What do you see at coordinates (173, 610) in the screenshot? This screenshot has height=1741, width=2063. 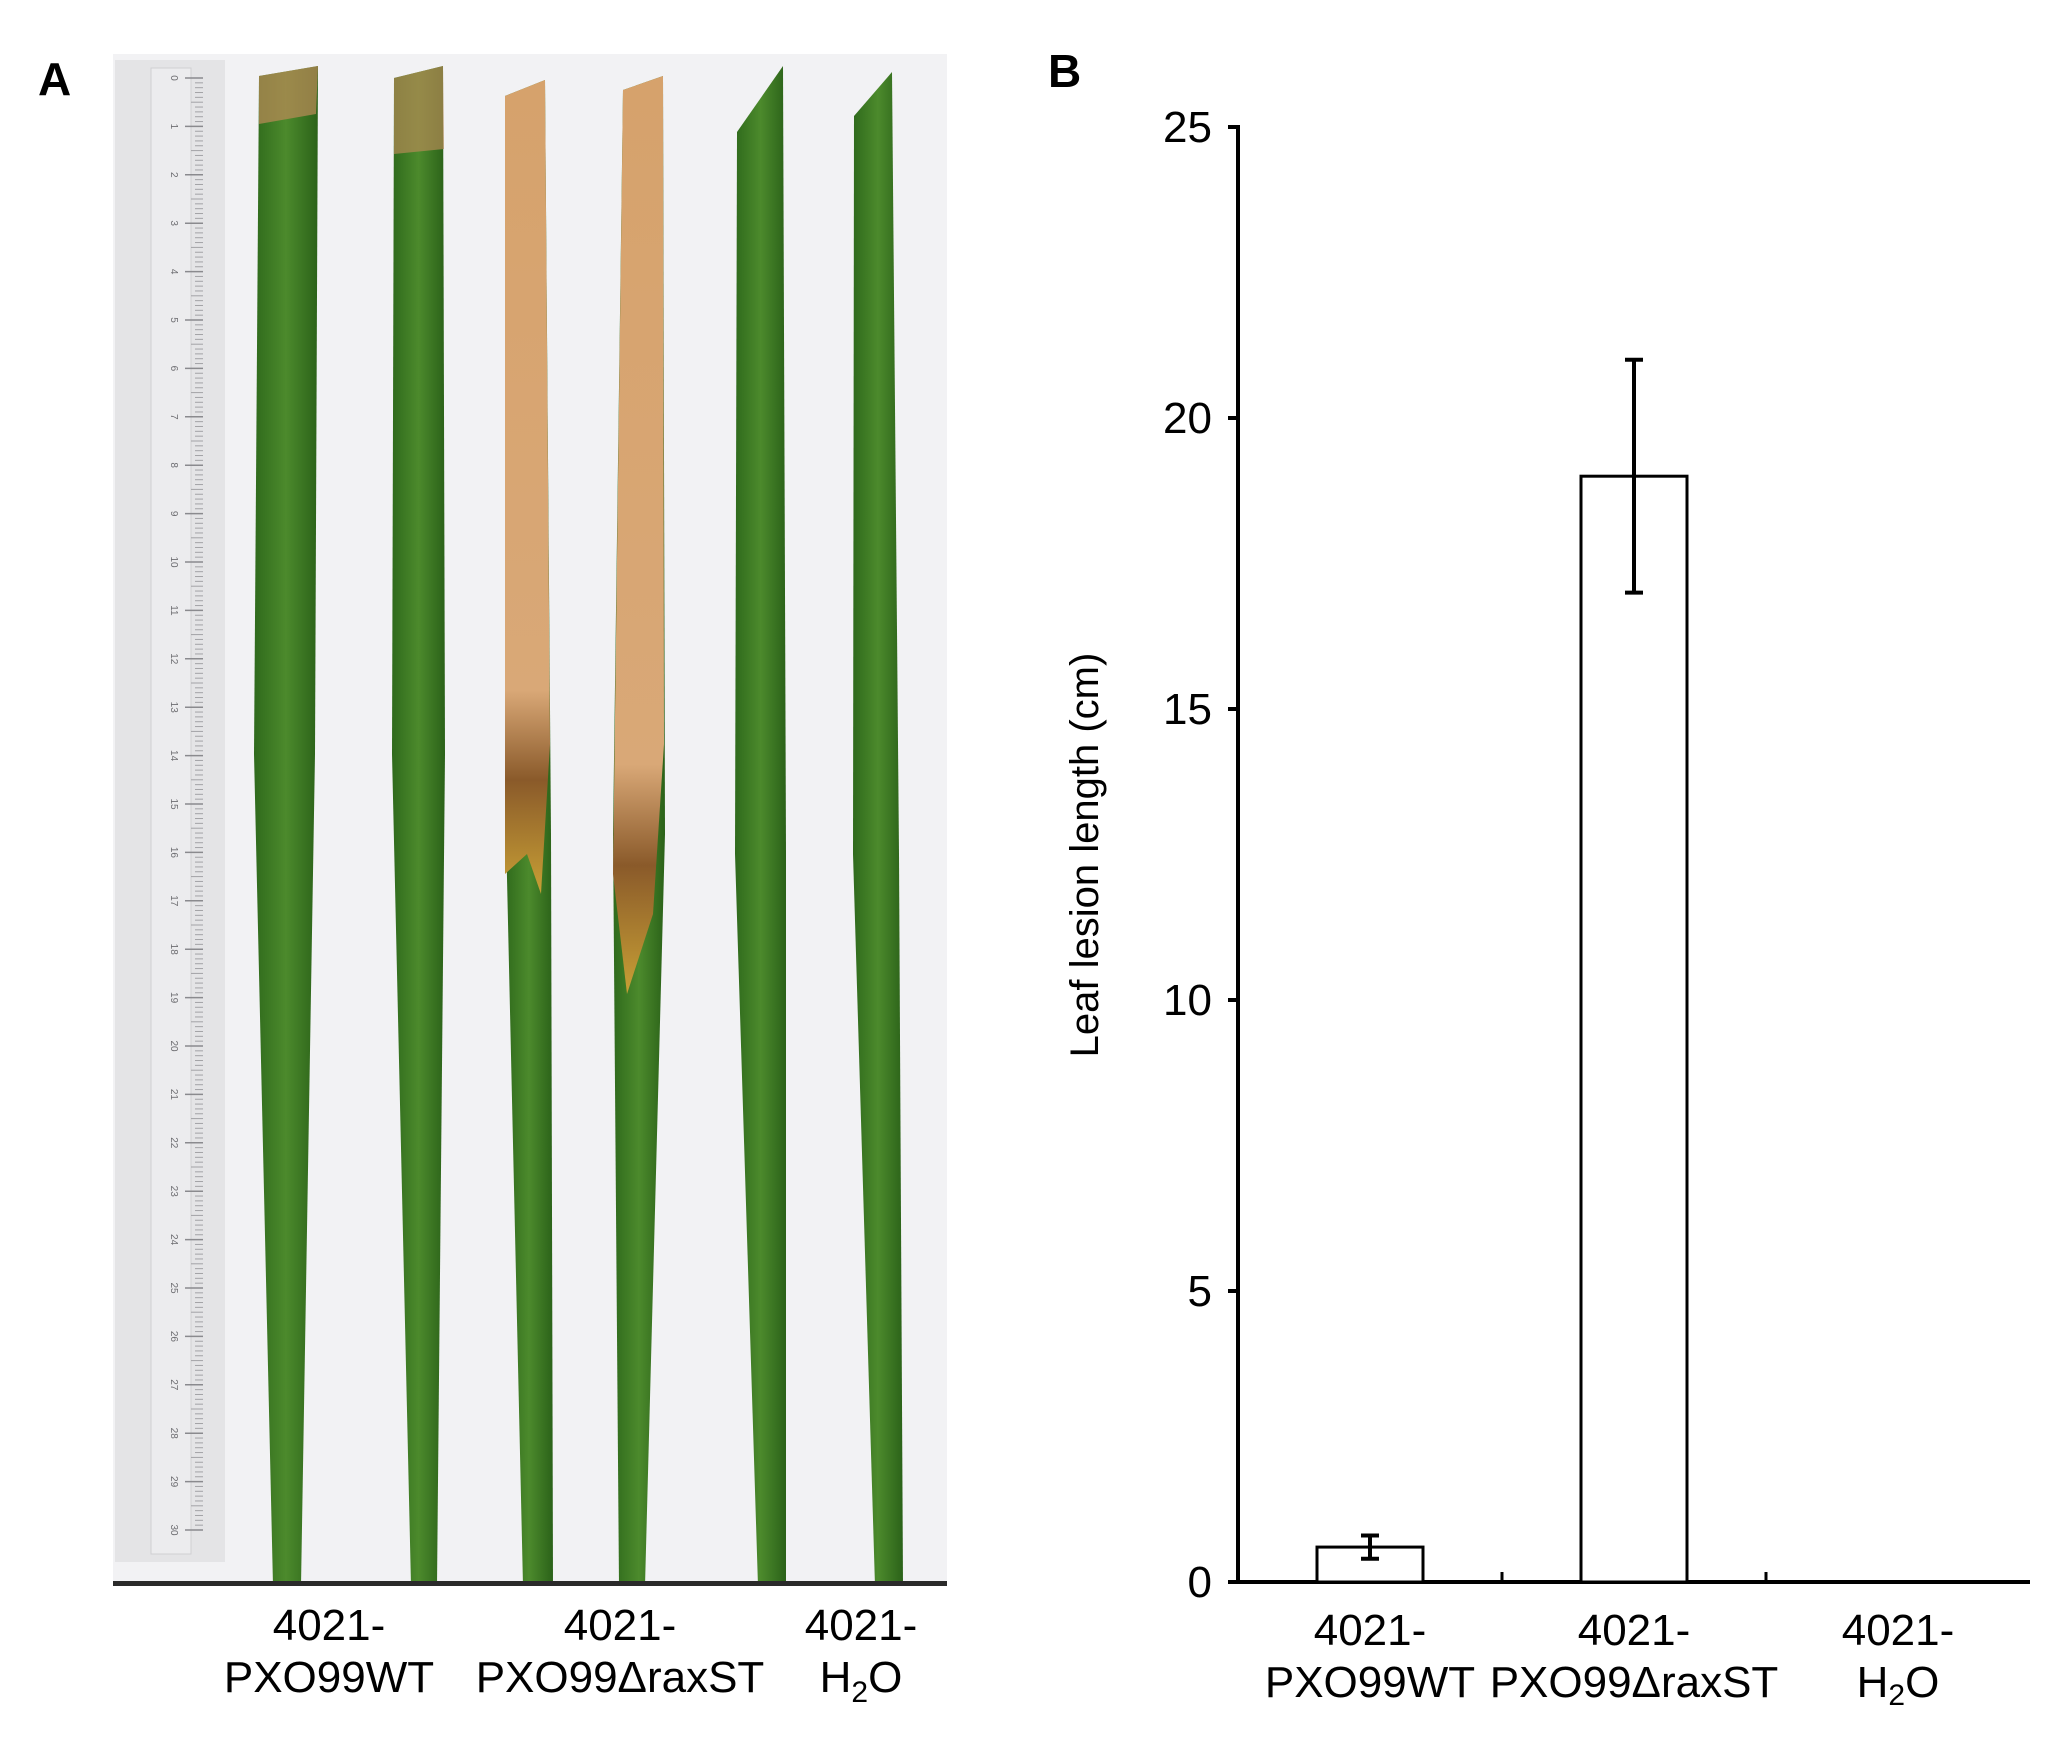 I see `ruler-tick-label: 11` at bounding box center [173, 610].